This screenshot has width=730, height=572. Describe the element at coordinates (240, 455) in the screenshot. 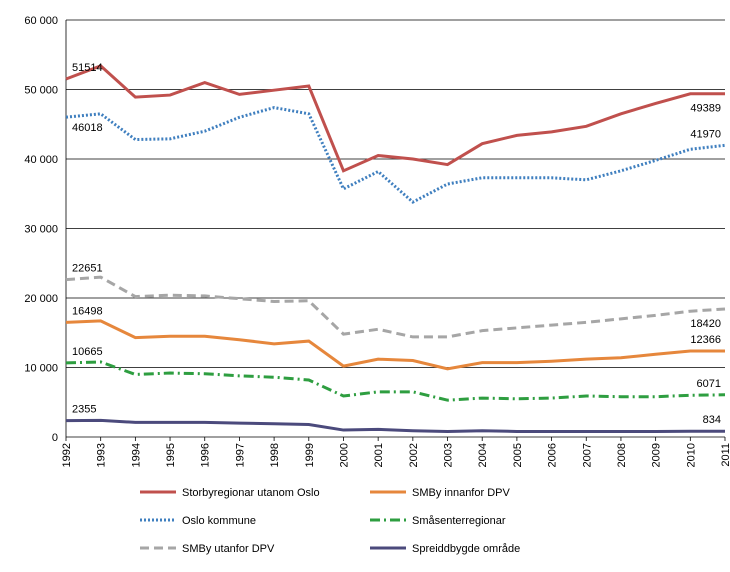

I see `x-tick-label: 1997` at that location.